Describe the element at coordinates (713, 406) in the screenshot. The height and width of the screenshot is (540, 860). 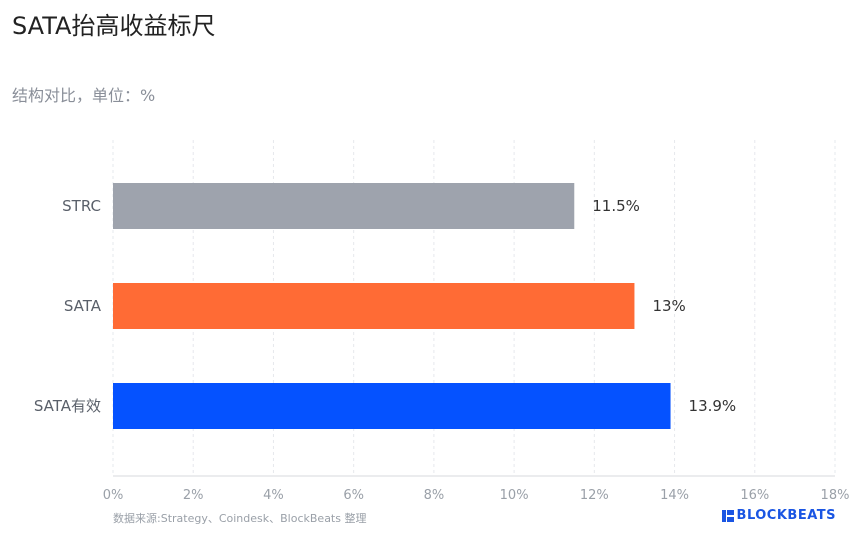
I see `value-label: 13.9%` at that location.